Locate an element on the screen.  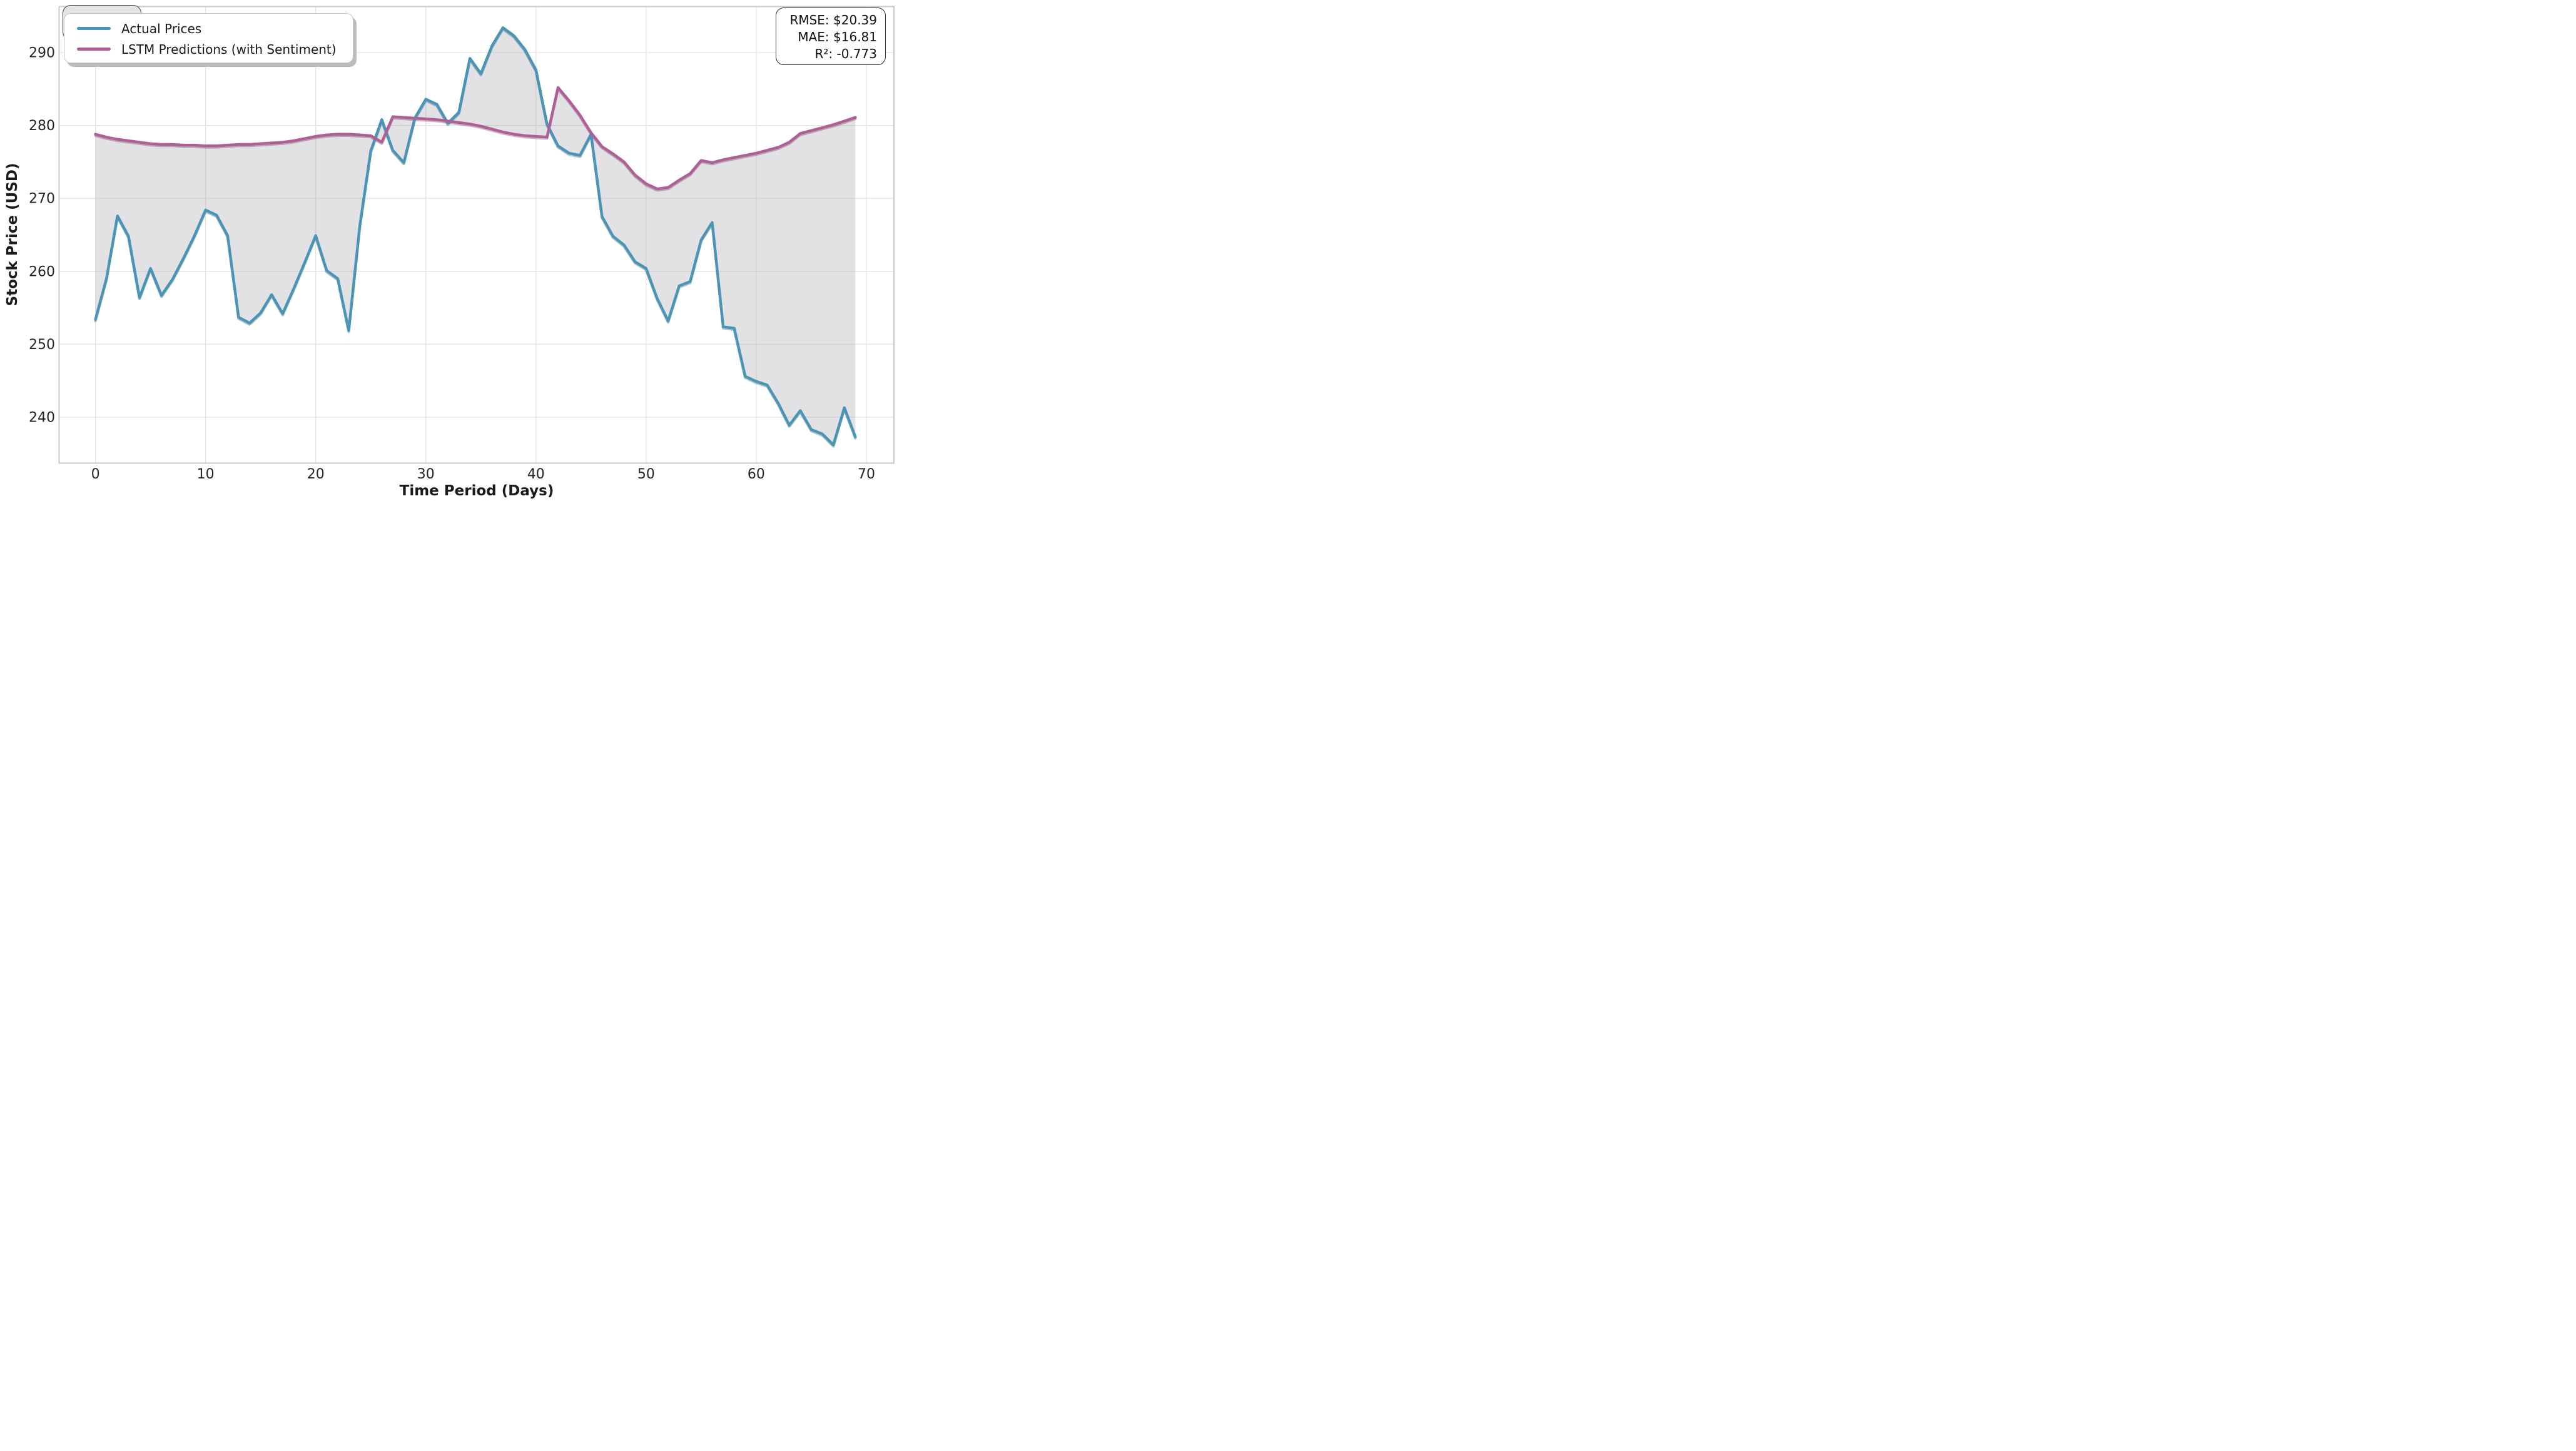
x-tick-label: 60 is located at coordinates (756, 474).